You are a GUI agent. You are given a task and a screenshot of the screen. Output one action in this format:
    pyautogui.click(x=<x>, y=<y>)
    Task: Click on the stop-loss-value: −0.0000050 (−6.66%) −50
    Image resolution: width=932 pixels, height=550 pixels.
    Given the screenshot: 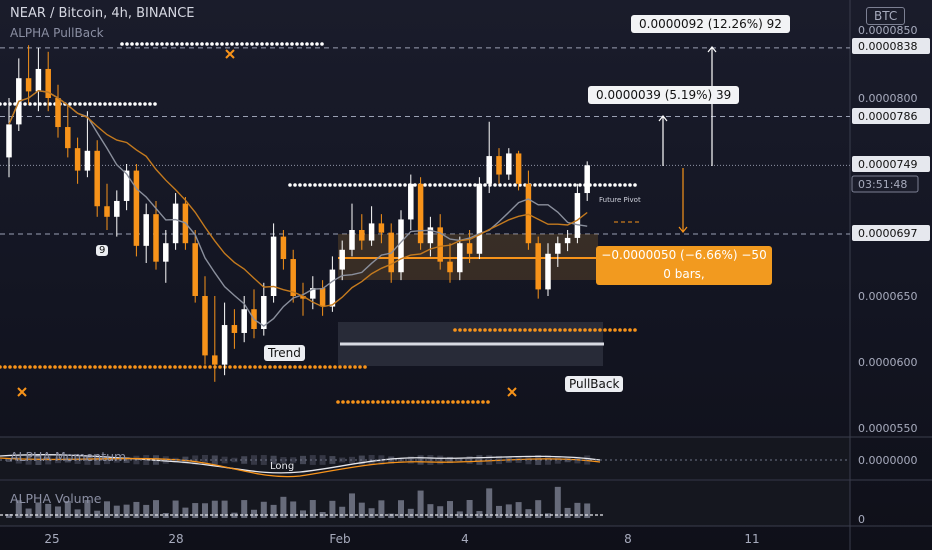 What is the action you would take?
    pyautogui.click(x=684, y=255)
    